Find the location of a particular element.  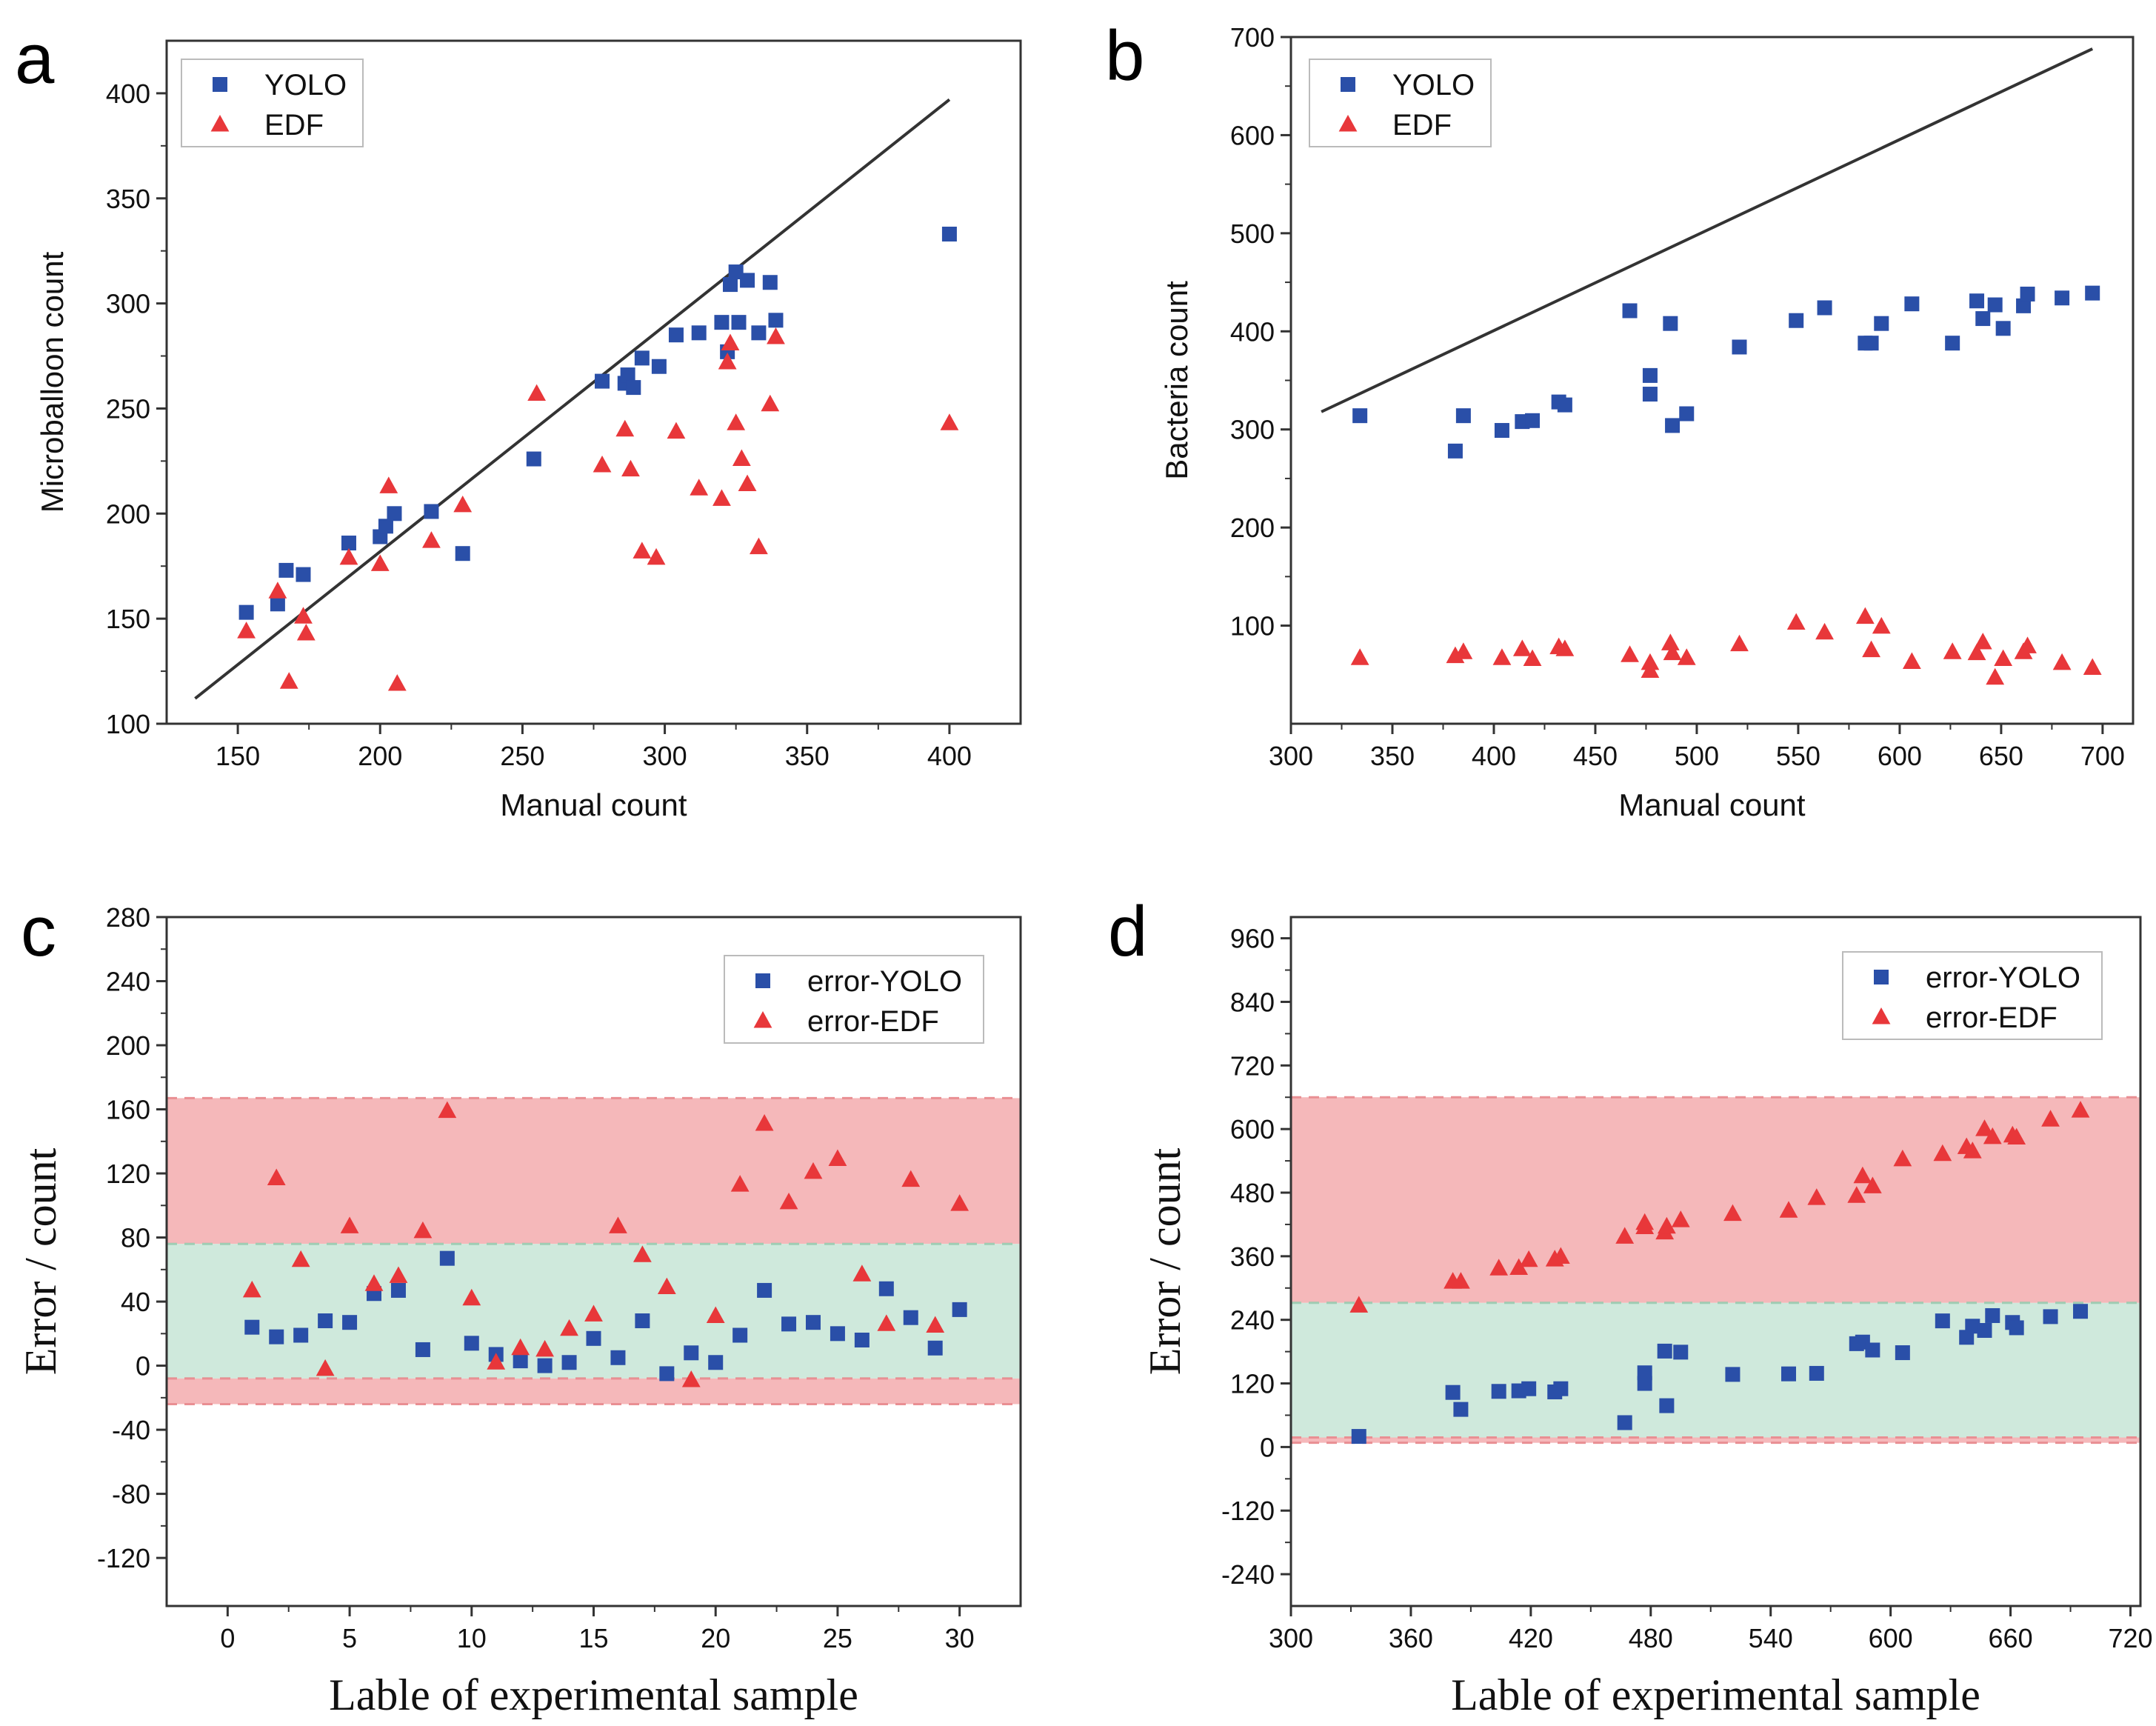

legend-b: YOLO EDF is located at coordinates (1400, 103).